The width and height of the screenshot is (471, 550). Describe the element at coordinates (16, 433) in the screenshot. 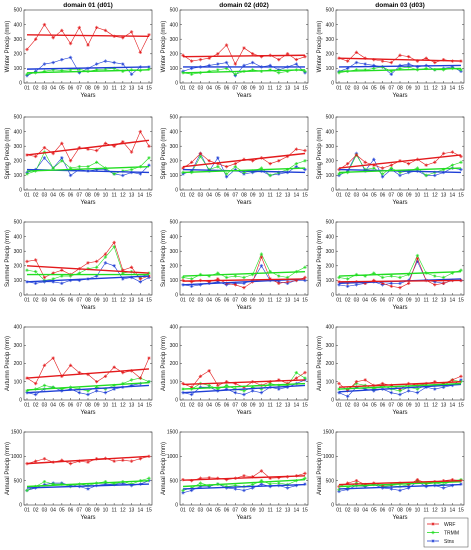

I see `y-tick-label: 1500` at that location.